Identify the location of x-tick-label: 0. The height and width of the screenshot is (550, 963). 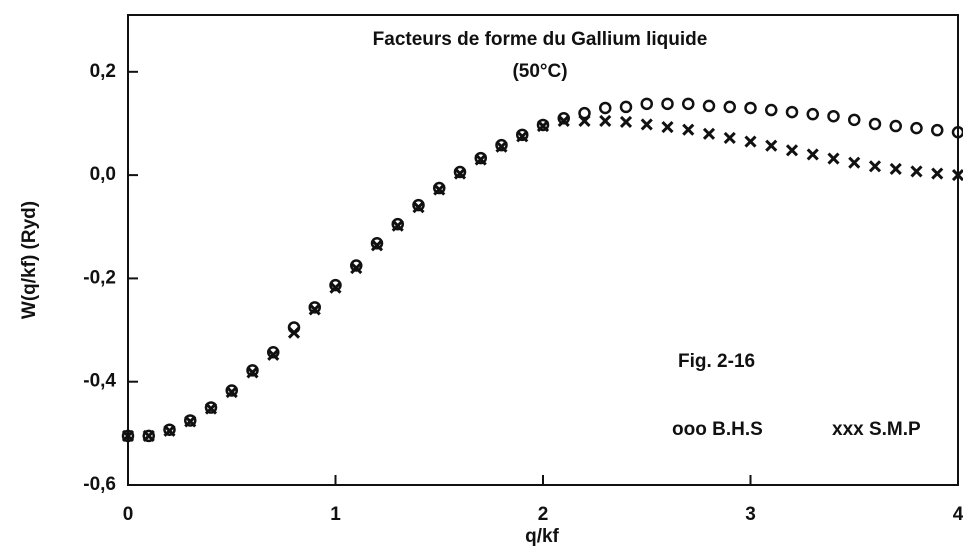
(128, 514).